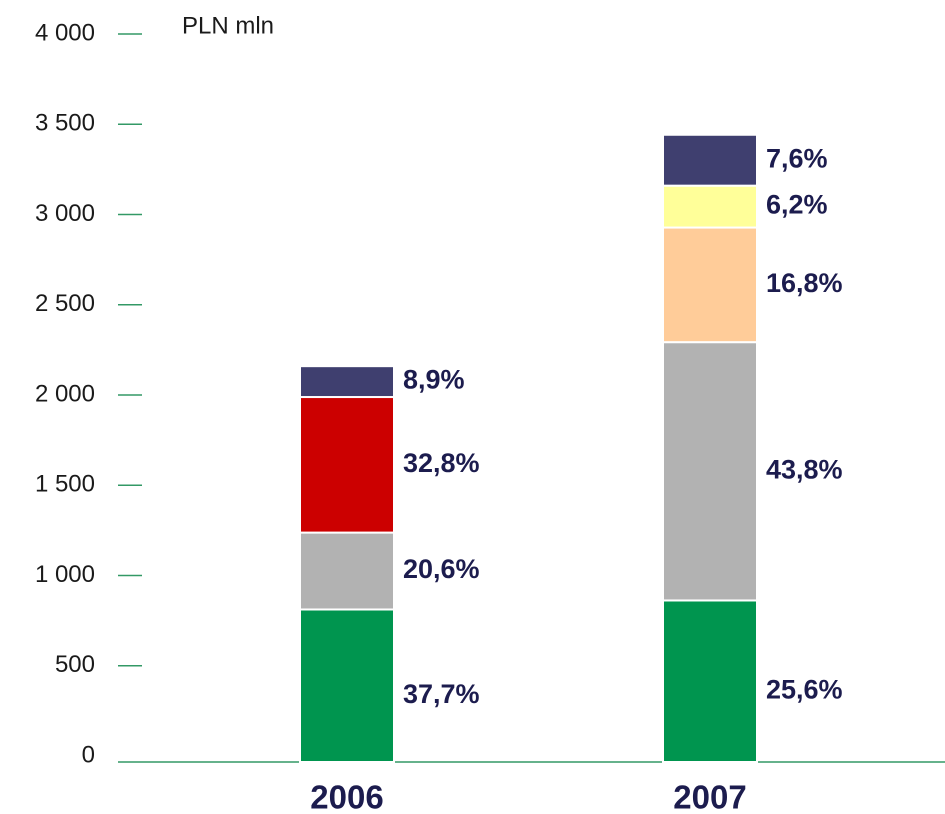  What do you see at coordinates (65, 393) in the screenshot?
I see `y-tick-label: 2 000` at bounding box center [65, 393].